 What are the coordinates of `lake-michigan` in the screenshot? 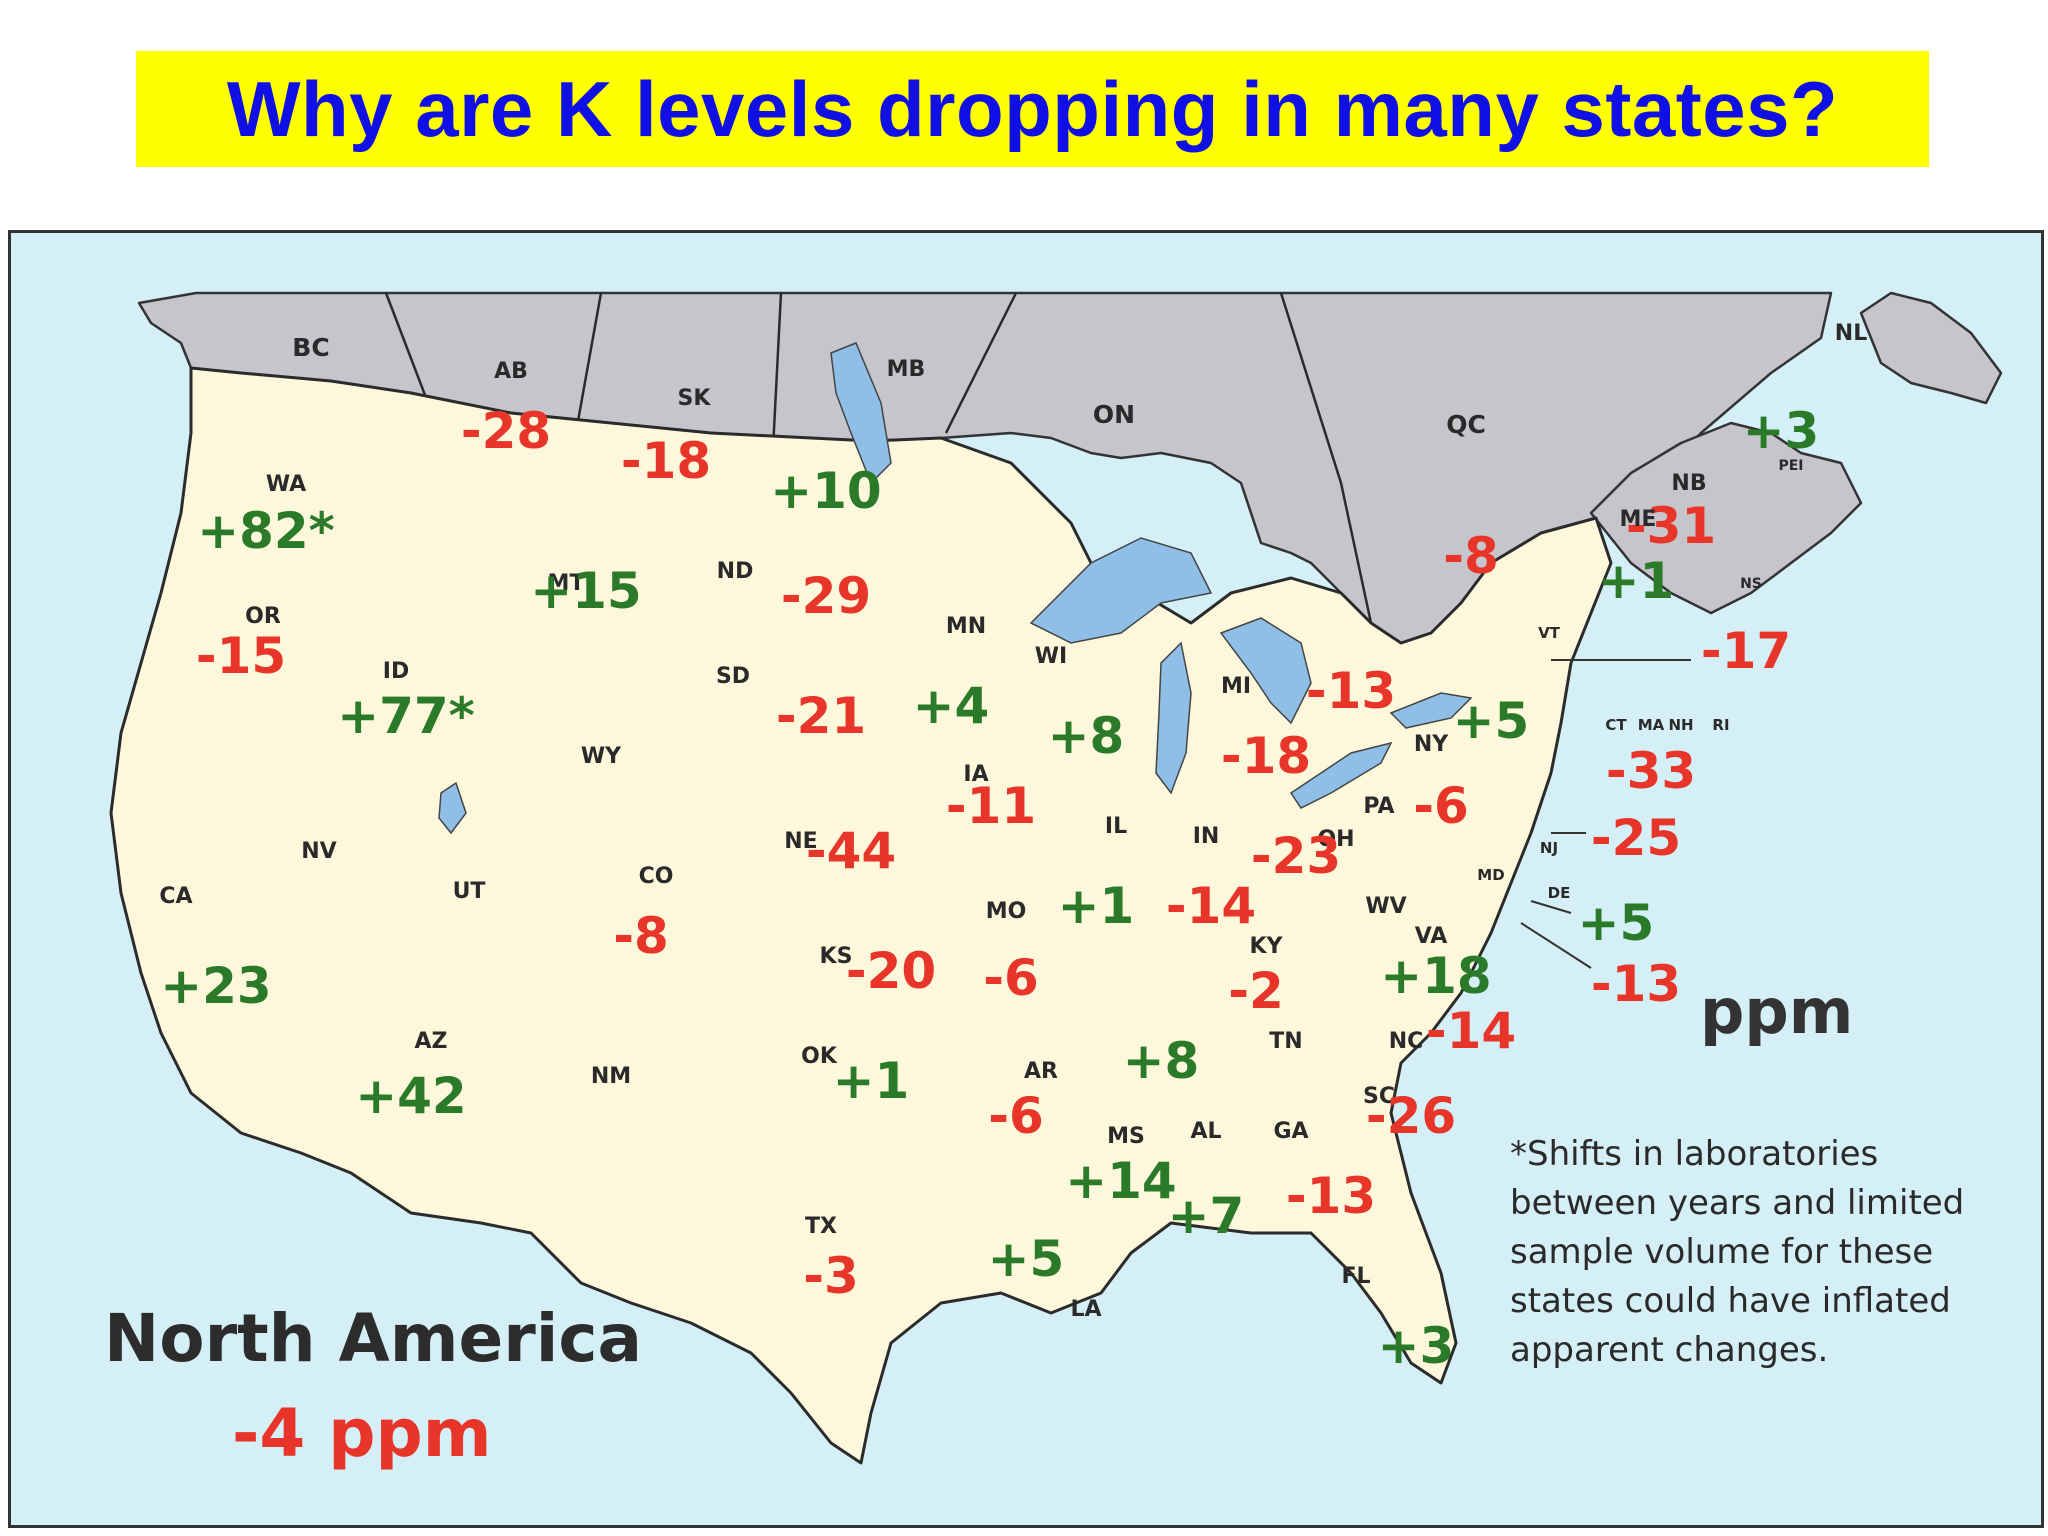 It's located at (1173, 718).